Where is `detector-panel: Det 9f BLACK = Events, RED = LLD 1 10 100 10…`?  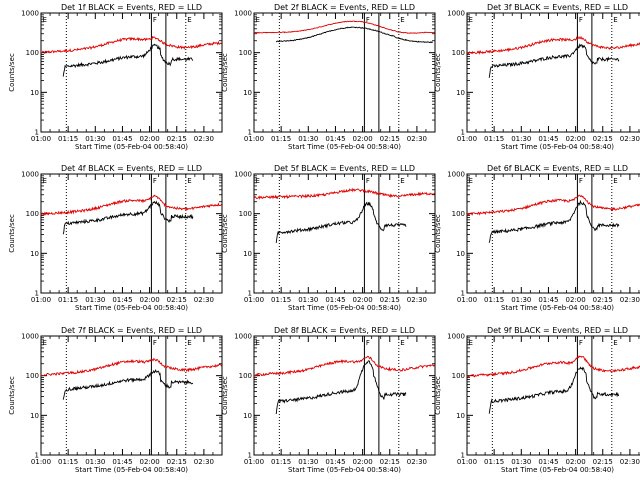 detector-panel: Det 9f BLACK = Events, RED = LLD 1 10 100 10… is located at coordinates (537, 400).